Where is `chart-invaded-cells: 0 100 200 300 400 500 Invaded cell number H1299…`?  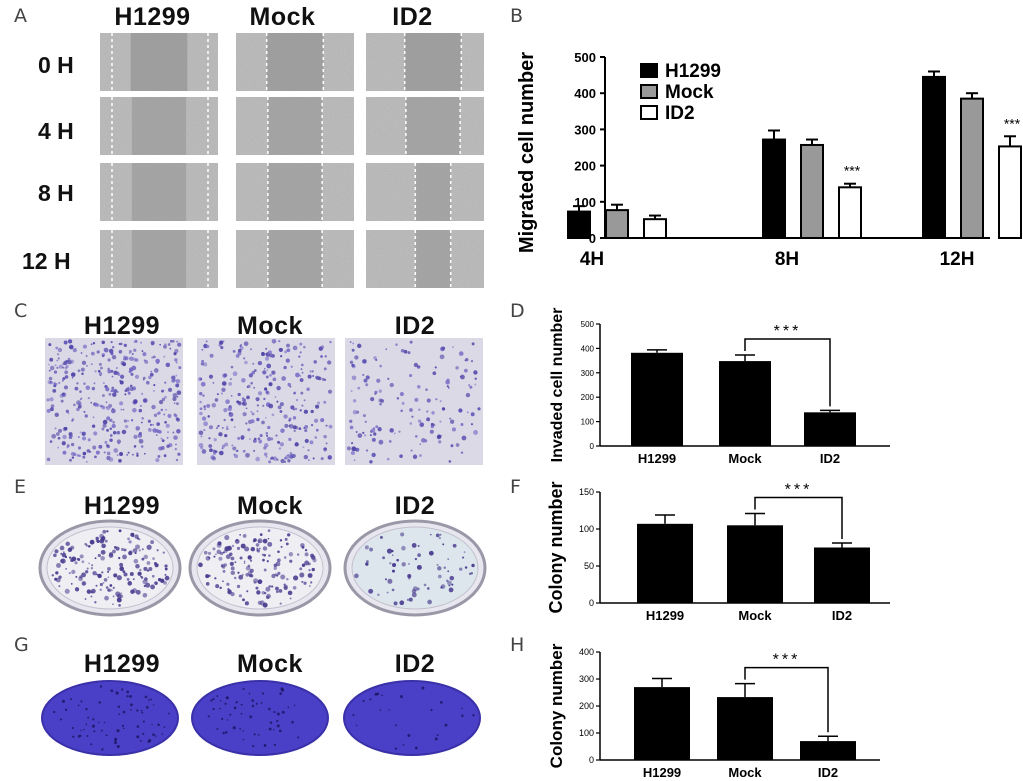 chart-invaded-cells: 0 100 200 300 400 500 Invaded cell number H1299… is located at coordinates (719, 387).